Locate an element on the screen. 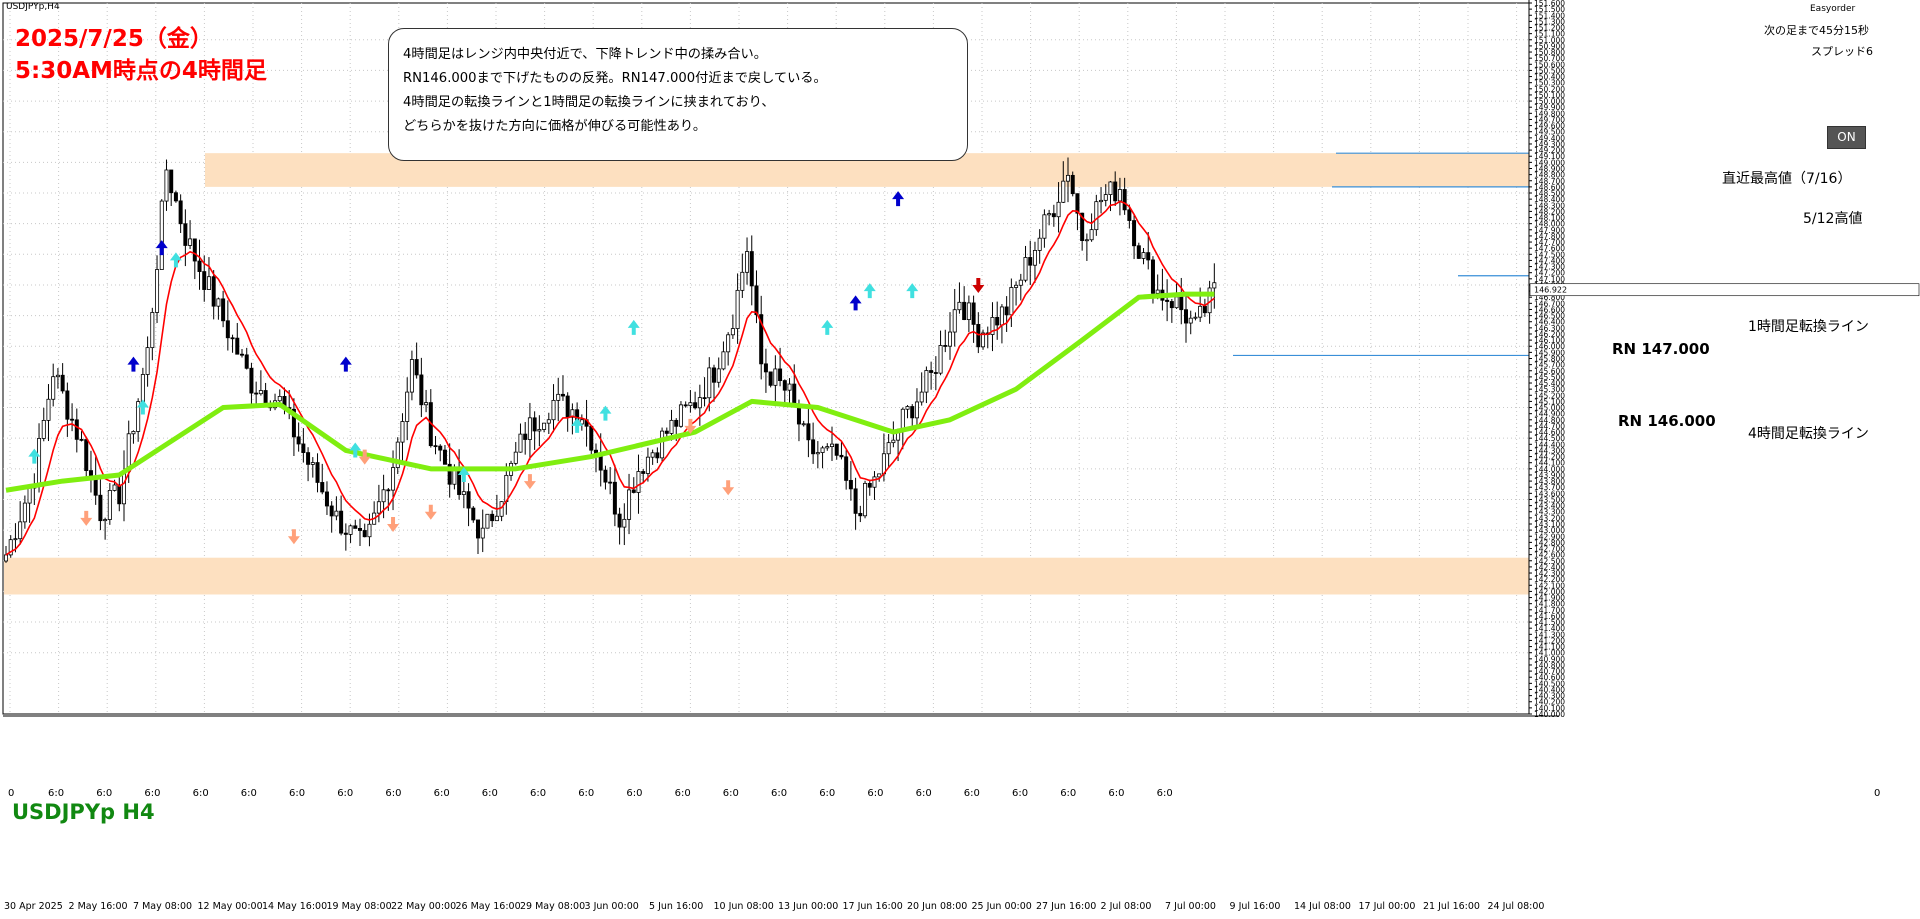 Image resolution: width=1920 pixels, height=919 pixels. h1-turn-line-label: 1時間足転換ライン is located at coordinates (1808, 327).